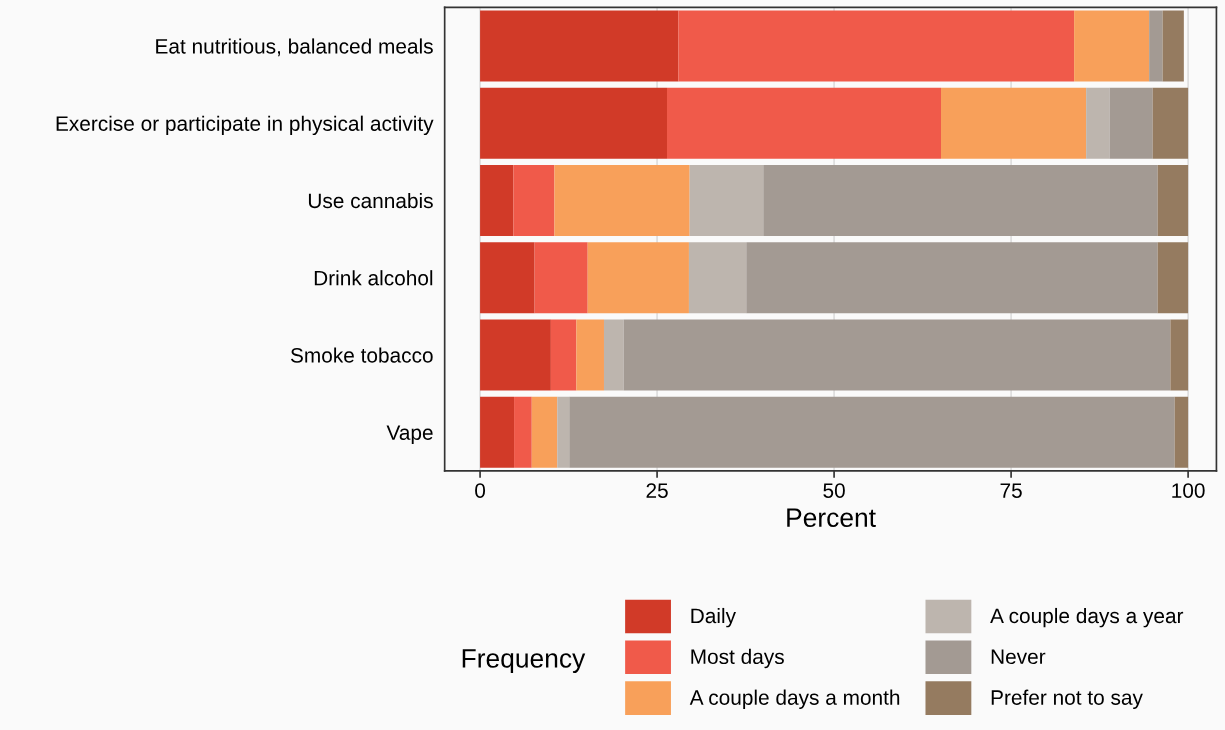 This screenshot has width=1225, height=730. Describe the element at coordinates (294, 47) in the screenshot. I see `y-tick-label: Eat nutritious, balanced meals` at that location.